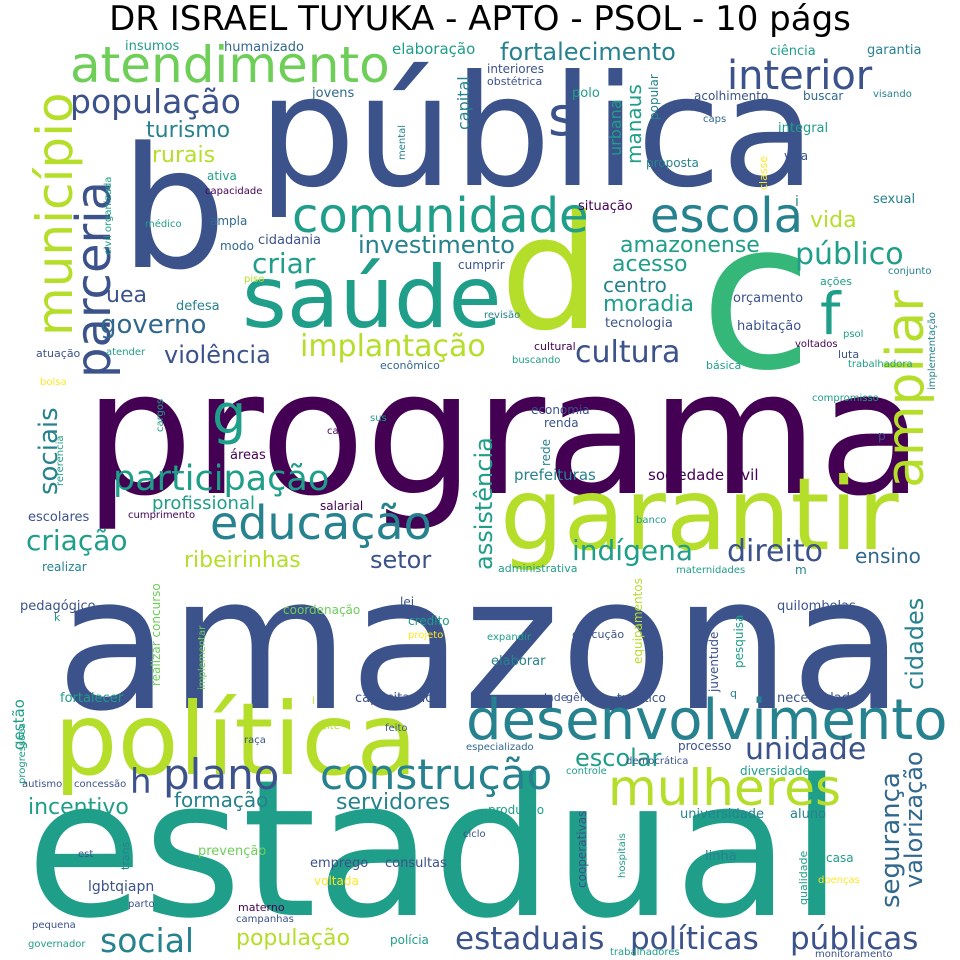 The height and width of the screenshot is (960, 960). I want to click on word-p: p, so click(882, 436).